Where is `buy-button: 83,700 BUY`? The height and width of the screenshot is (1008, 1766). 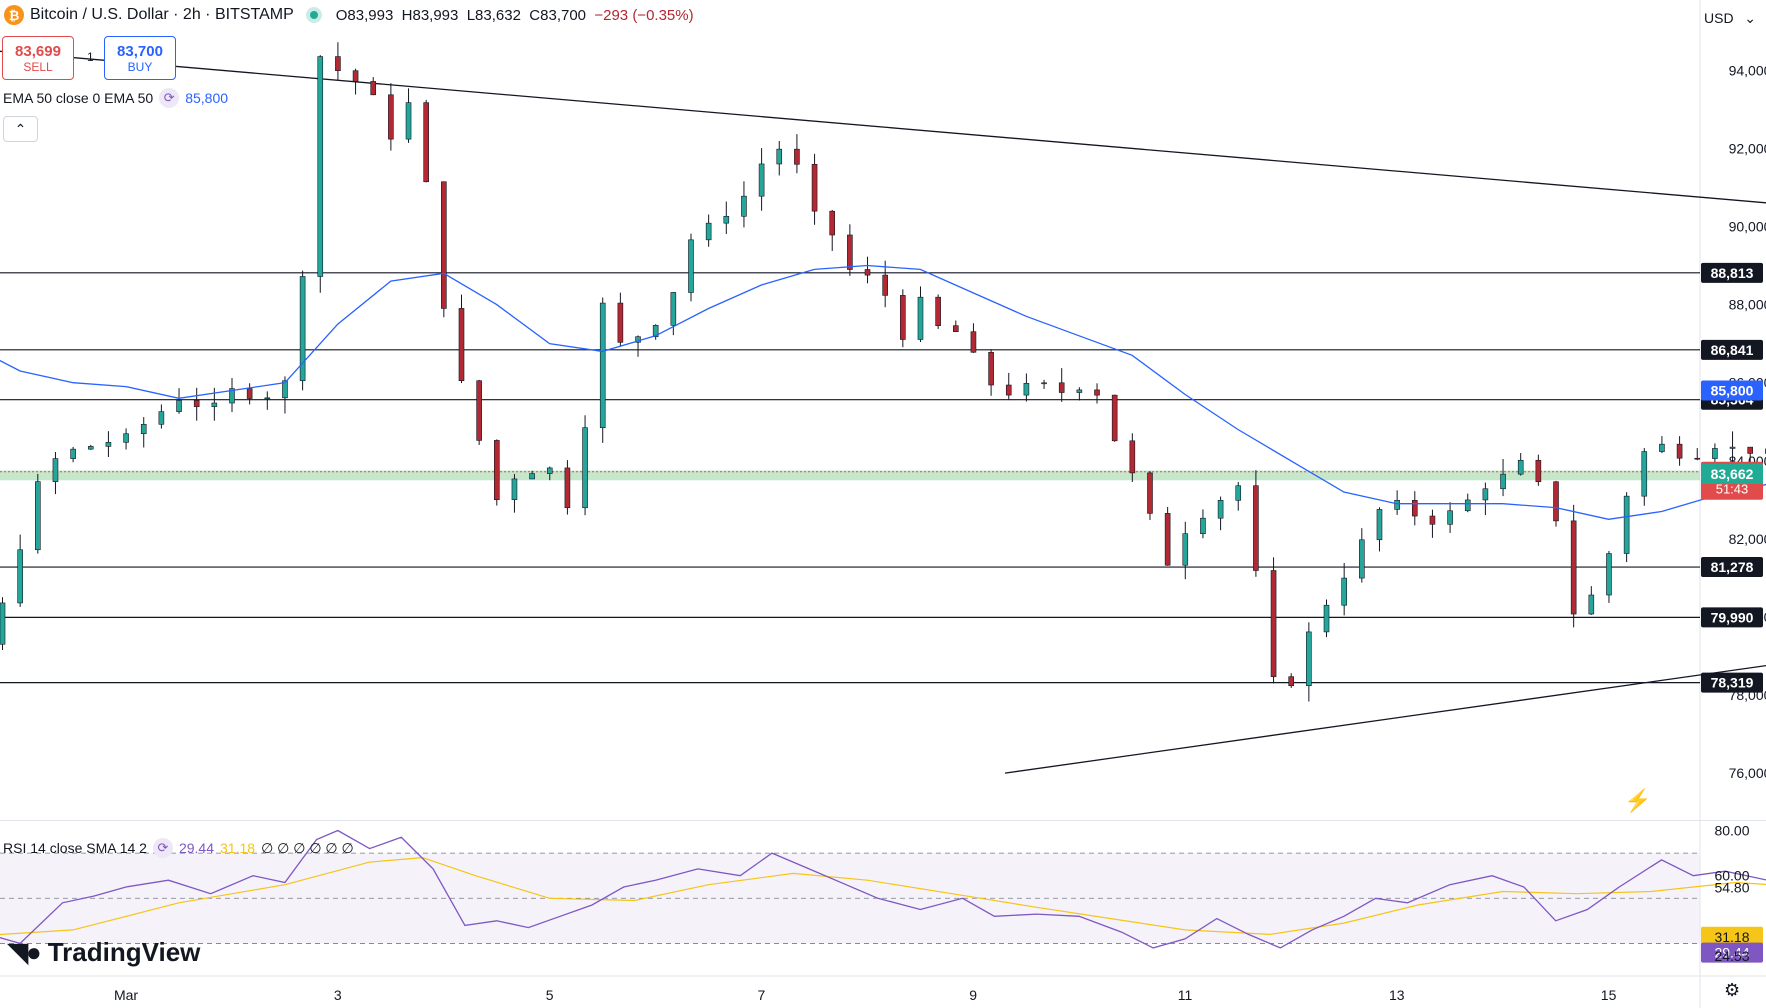 buy-button: 83,700 BUY is located at coordinates (140, 58).